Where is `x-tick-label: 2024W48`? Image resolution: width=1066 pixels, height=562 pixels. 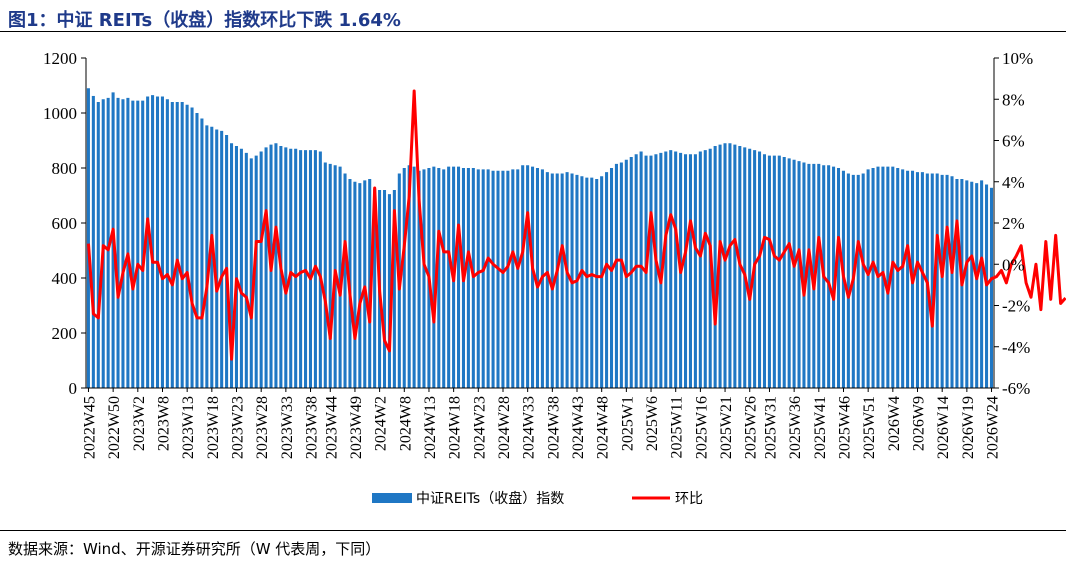
x-tick-label: 2024W48 is located at coordinates (603, 427).